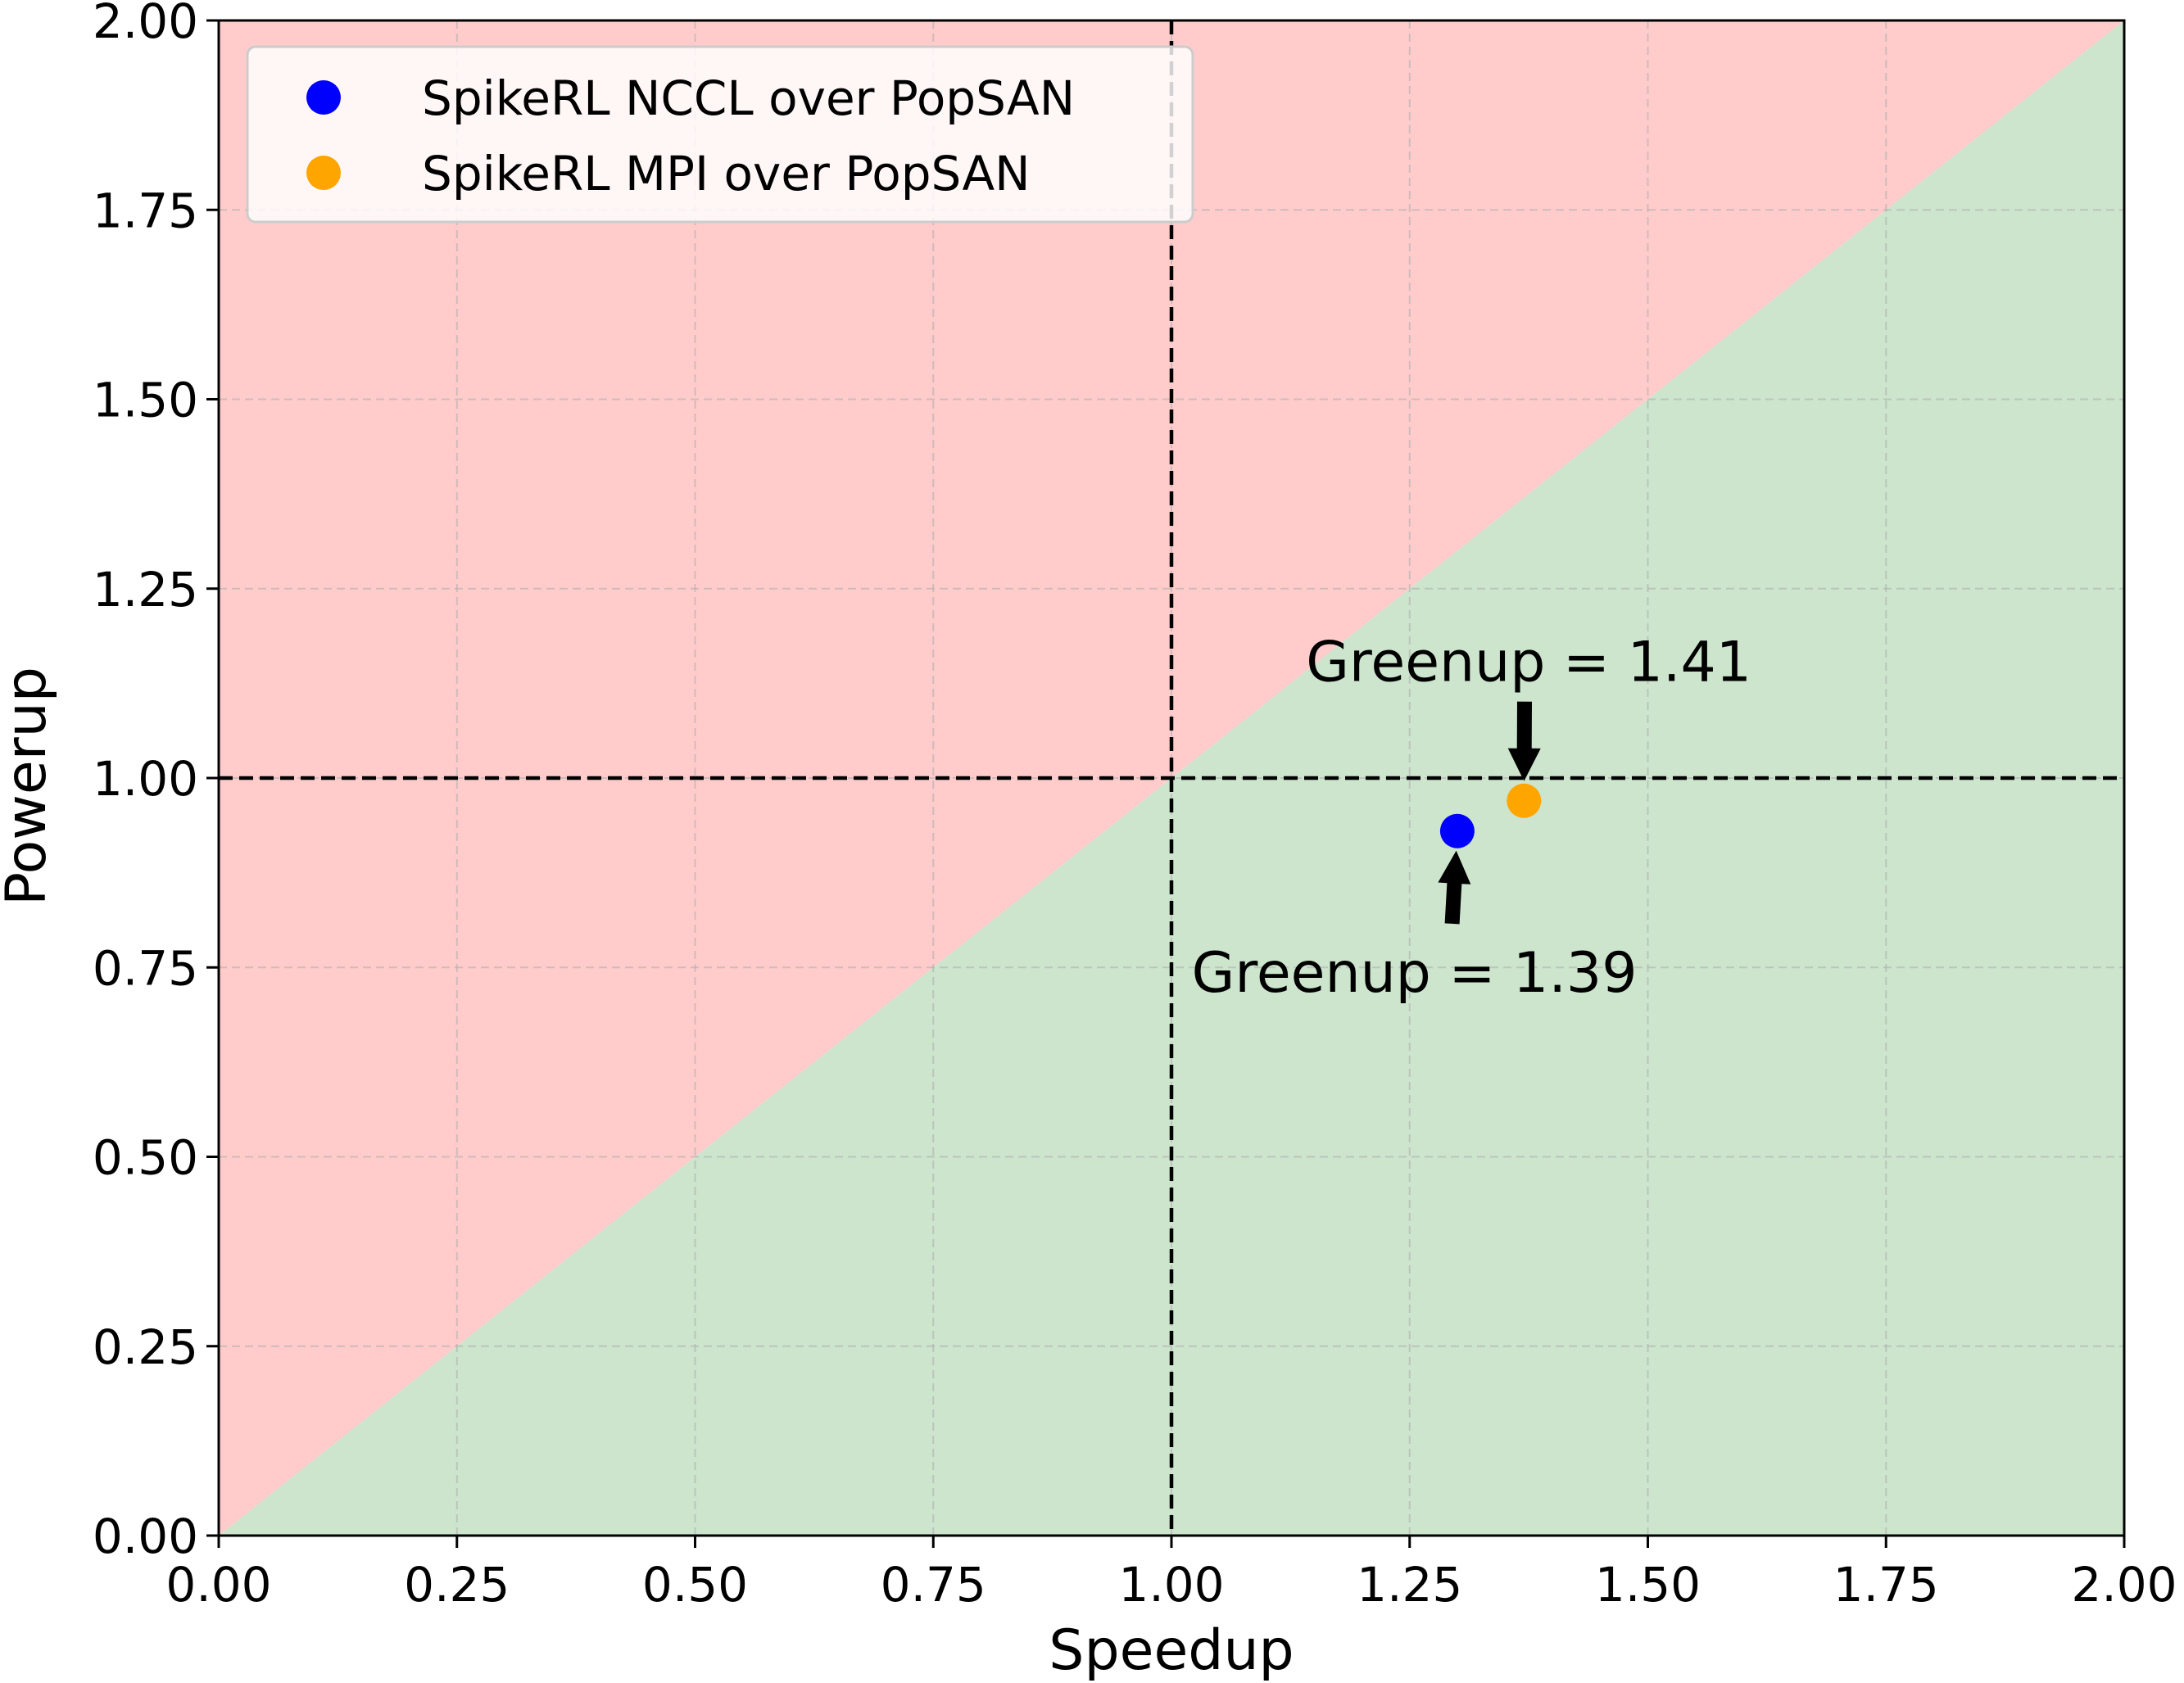  Describe the element at coordinates (29, 786) in the screenshot. I see `y-axis-title: Powerup` at that location.